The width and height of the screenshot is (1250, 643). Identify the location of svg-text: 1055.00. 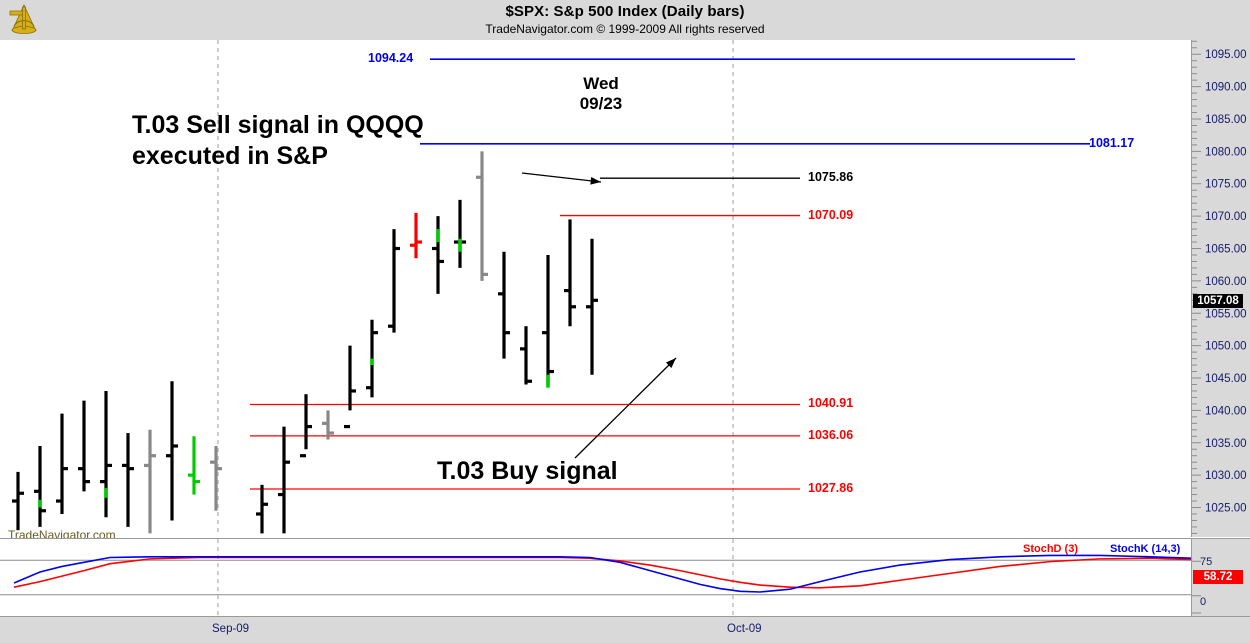
(1226, 314).